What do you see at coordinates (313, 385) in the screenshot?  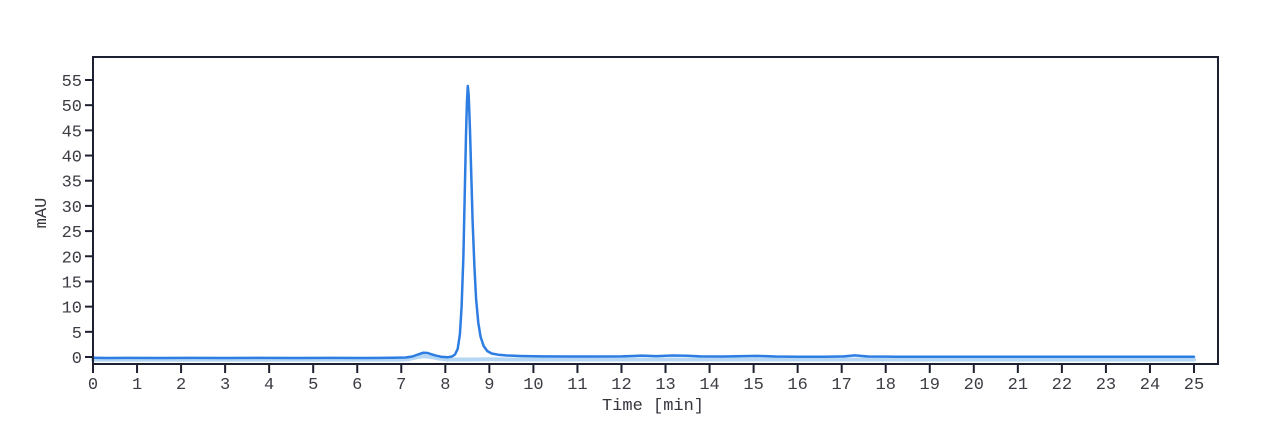 I see `x-tick-label: 5` at bounding box center [313, 385].